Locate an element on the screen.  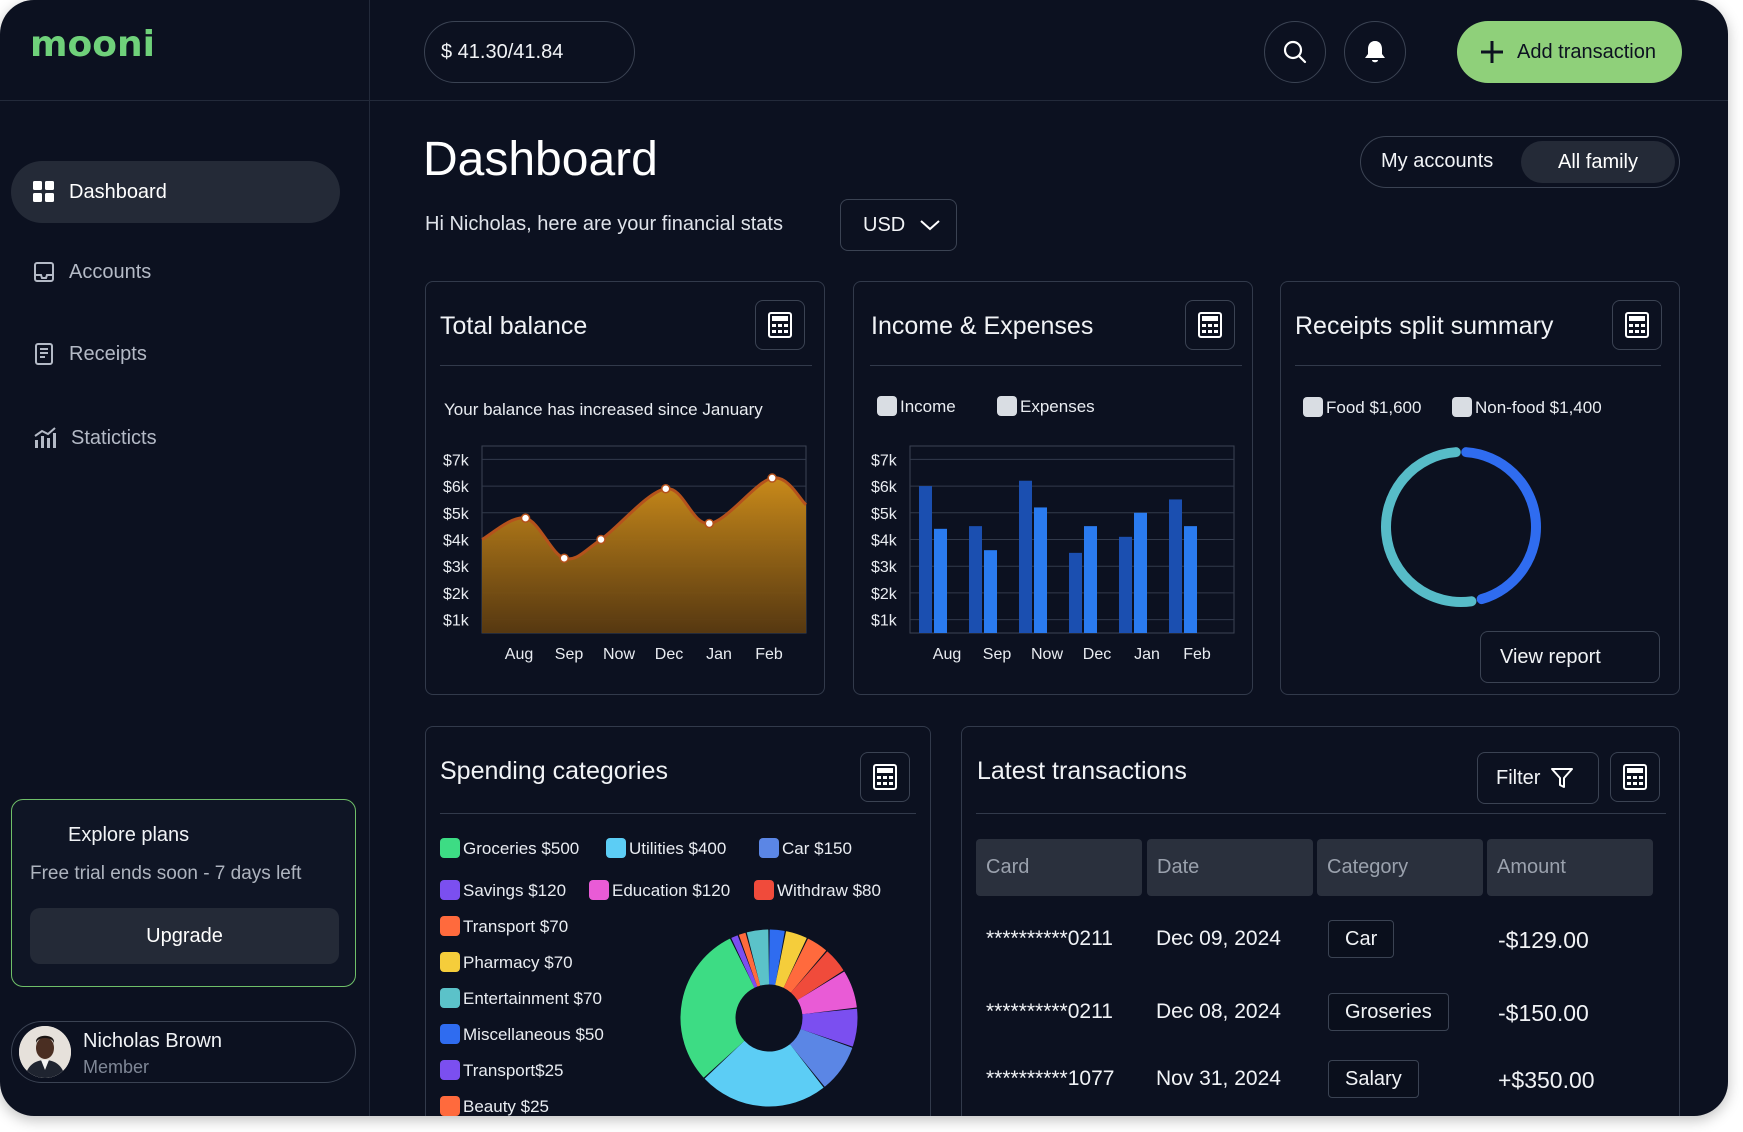
column-header-card: Card is located at coordinates (1059, 867).